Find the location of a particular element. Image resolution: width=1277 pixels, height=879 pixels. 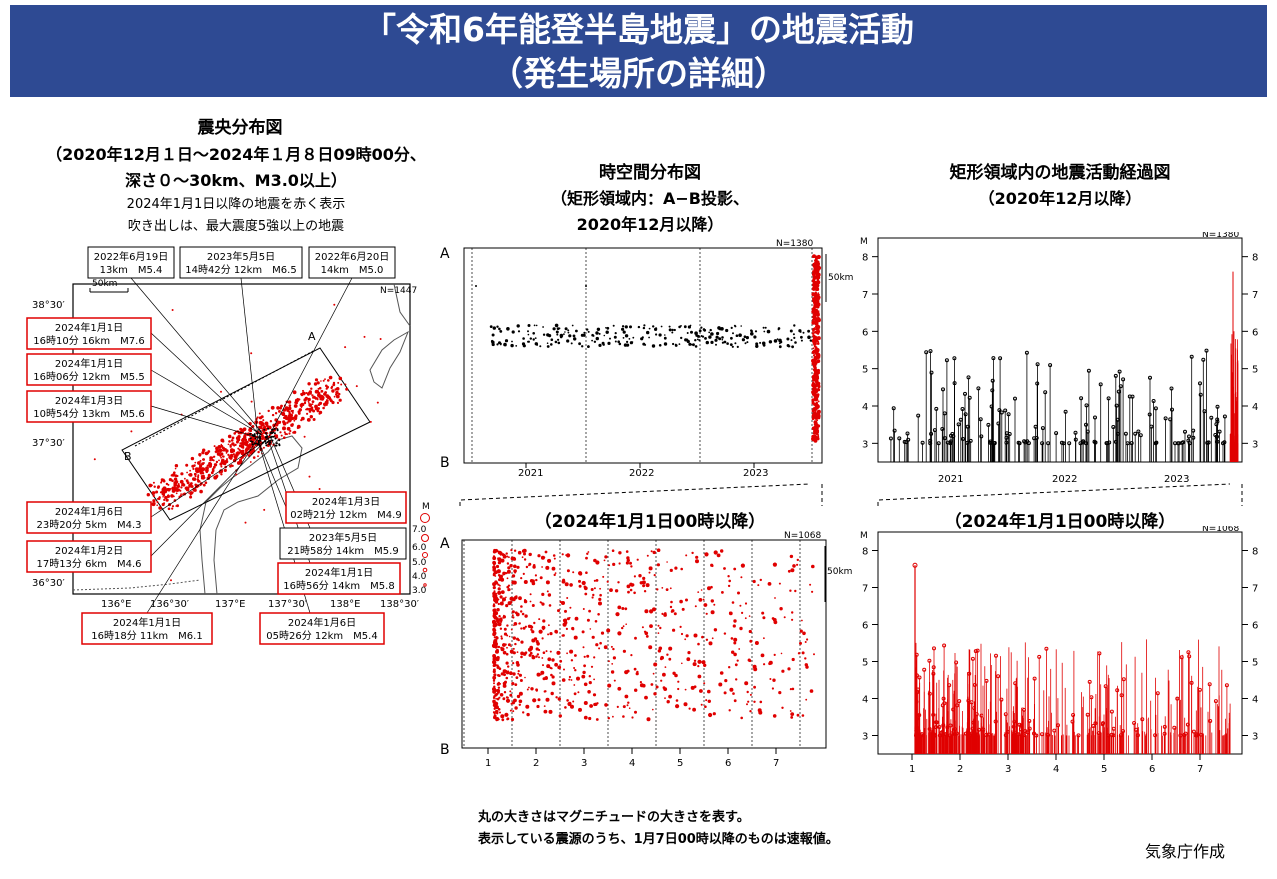

callout-date: 2023年5月5日 is located at coordinates (241, 256).